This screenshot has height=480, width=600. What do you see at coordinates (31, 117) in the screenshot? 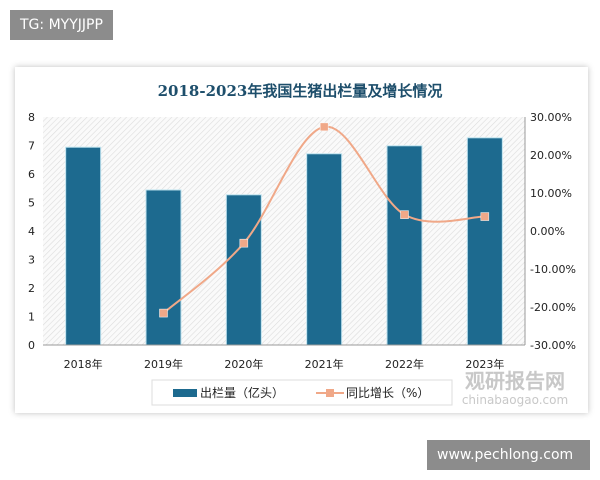
I see `y-tick-label: 8` at bounding box center [31, 117].